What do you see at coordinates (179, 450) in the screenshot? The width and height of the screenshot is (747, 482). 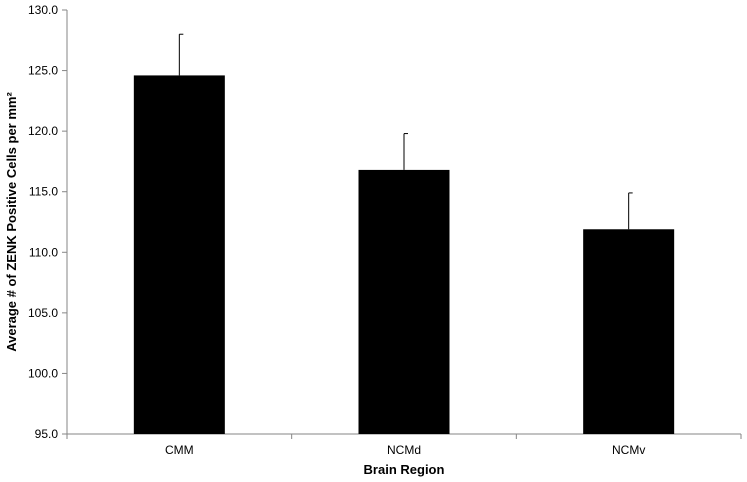 I see `x-tick-label: CMM` at bounding box center [179, 450].